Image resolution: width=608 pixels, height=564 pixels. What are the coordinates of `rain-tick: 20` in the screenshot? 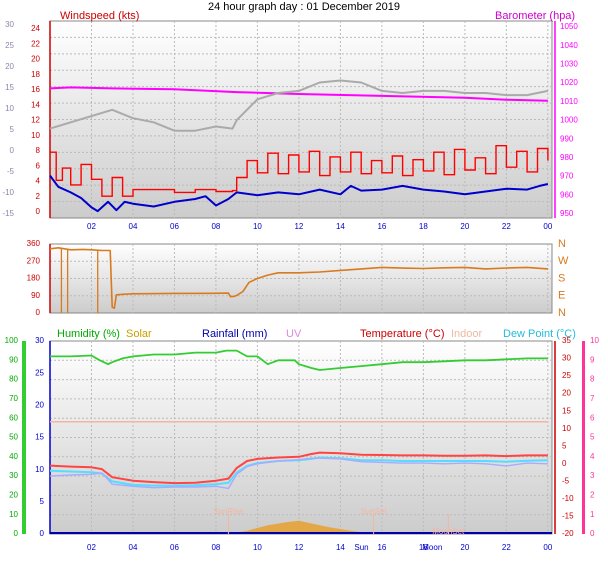 It's located at (39, 404).